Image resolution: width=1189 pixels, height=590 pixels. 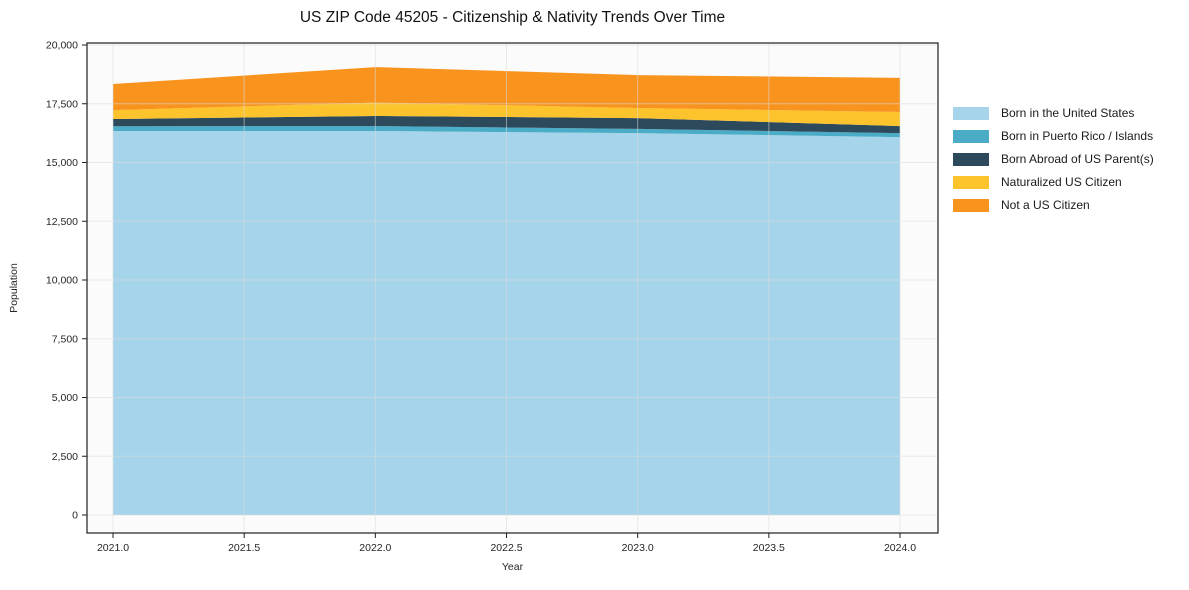 I want to click on legend-item: Naturalized US Citizen, so click(x=1053, y=182).